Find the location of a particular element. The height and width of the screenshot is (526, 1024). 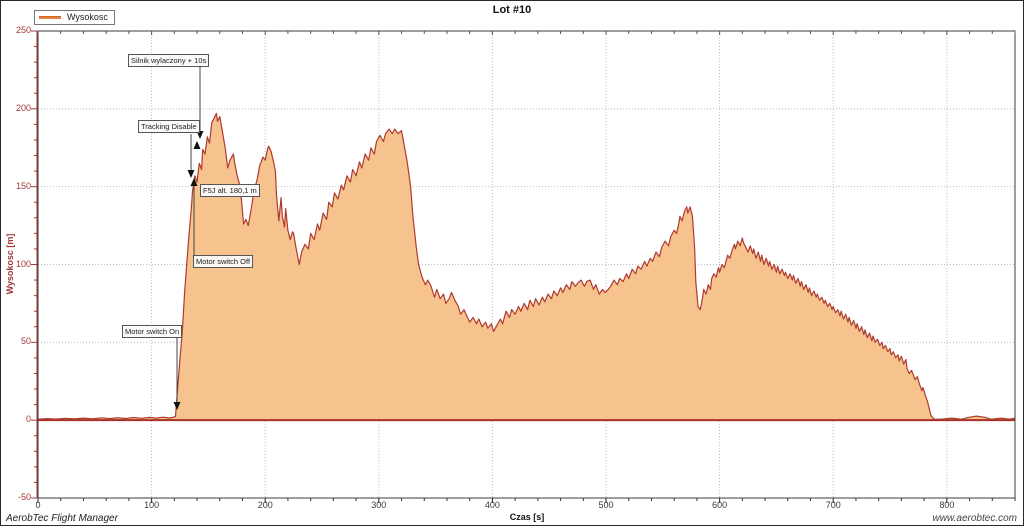

y-tick-label: 50 is located at coordinates (25, 341).